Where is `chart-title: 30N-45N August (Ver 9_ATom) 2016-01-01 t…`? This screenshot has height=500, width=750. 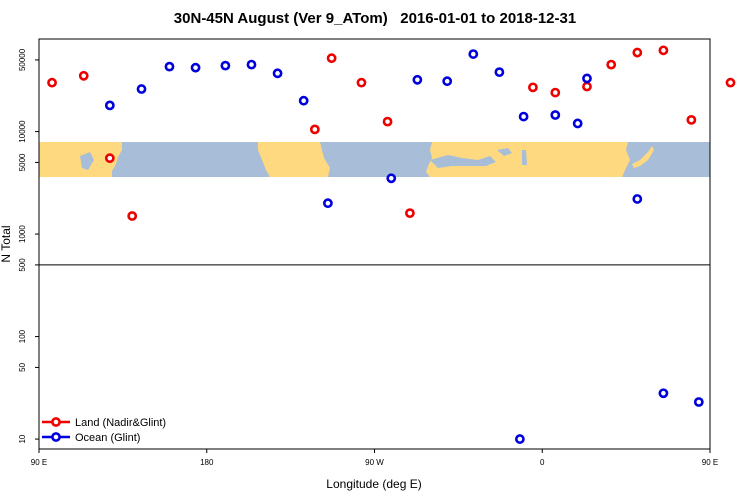
chart-title: 30N-45N August (Ver 9_ATom) 2016-01-01 t… is located at coordinates (375, 18).